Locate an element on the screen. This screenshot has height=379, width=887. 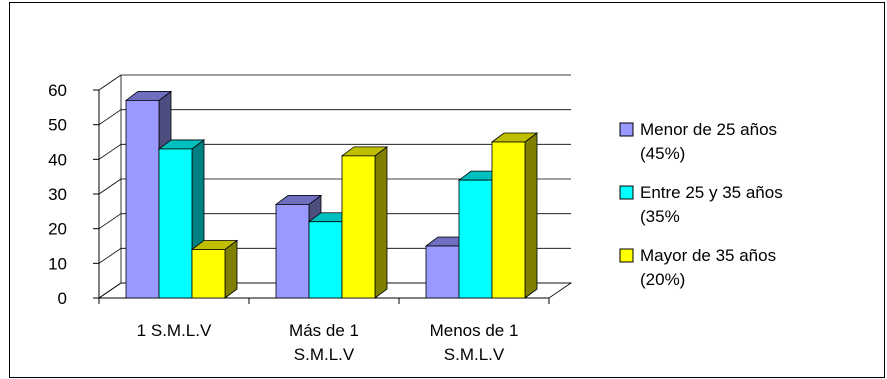
legend-label: (45%) is located at coordinates (662, 153).